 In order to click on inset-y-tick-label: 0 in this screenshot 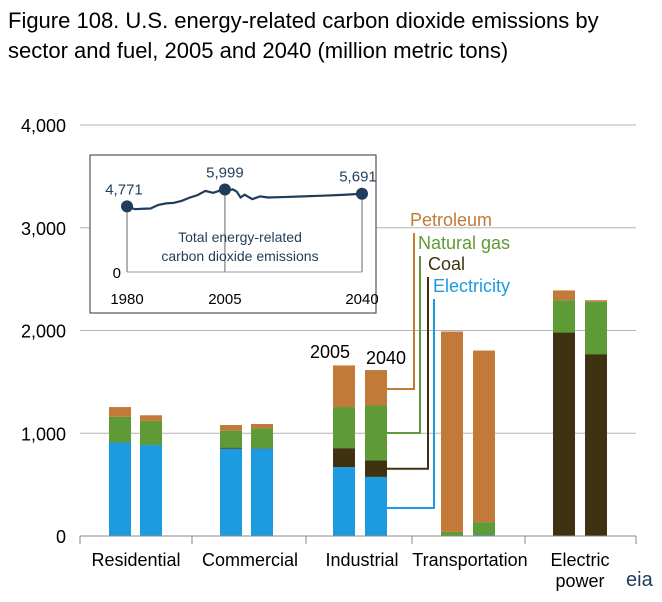, I will do `click(117, 273)`.